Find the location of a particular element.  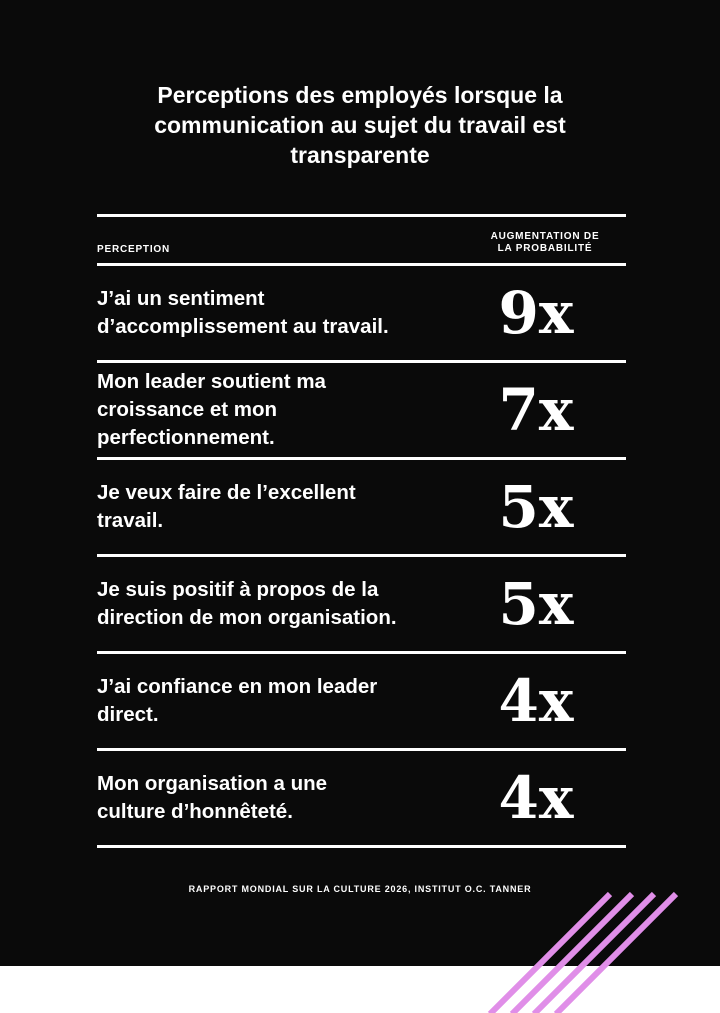

header-increase-line2: LA PROBABILITÉ is located at coordinates (545, 248).